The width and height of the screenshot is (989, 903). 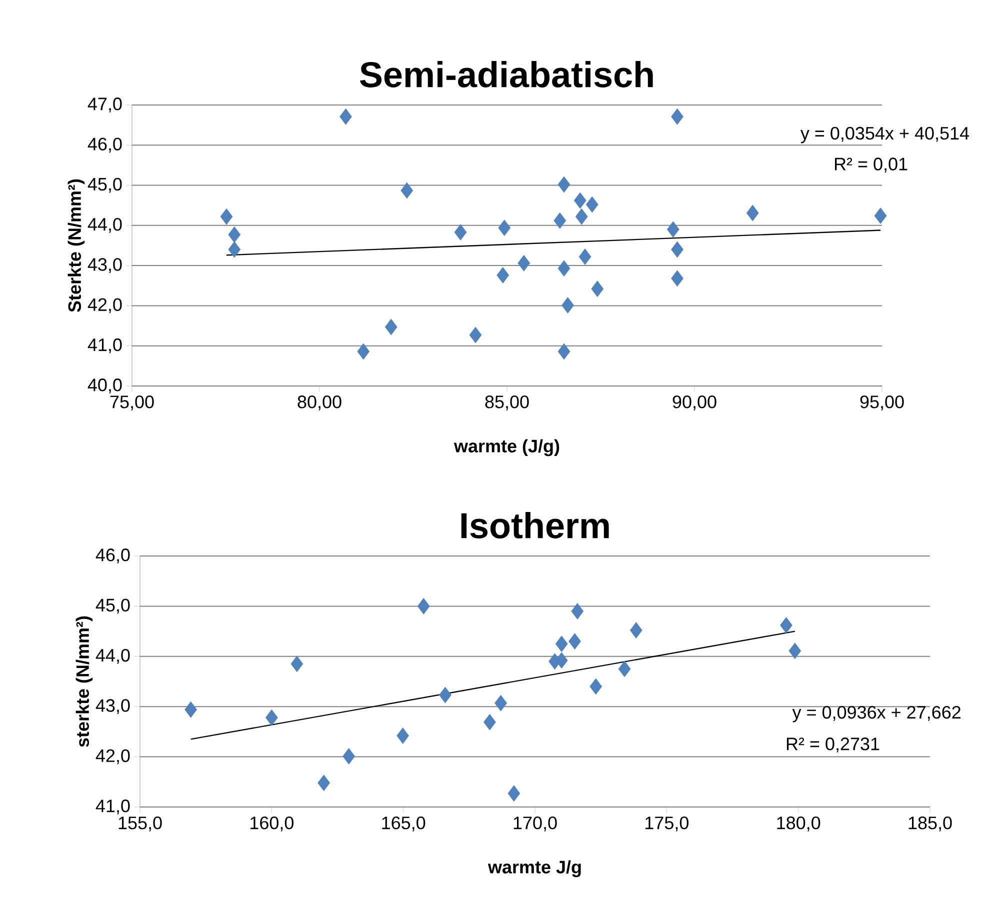 I want to click on x-axis-title: warmte J/g, so click(x=534, y=869).